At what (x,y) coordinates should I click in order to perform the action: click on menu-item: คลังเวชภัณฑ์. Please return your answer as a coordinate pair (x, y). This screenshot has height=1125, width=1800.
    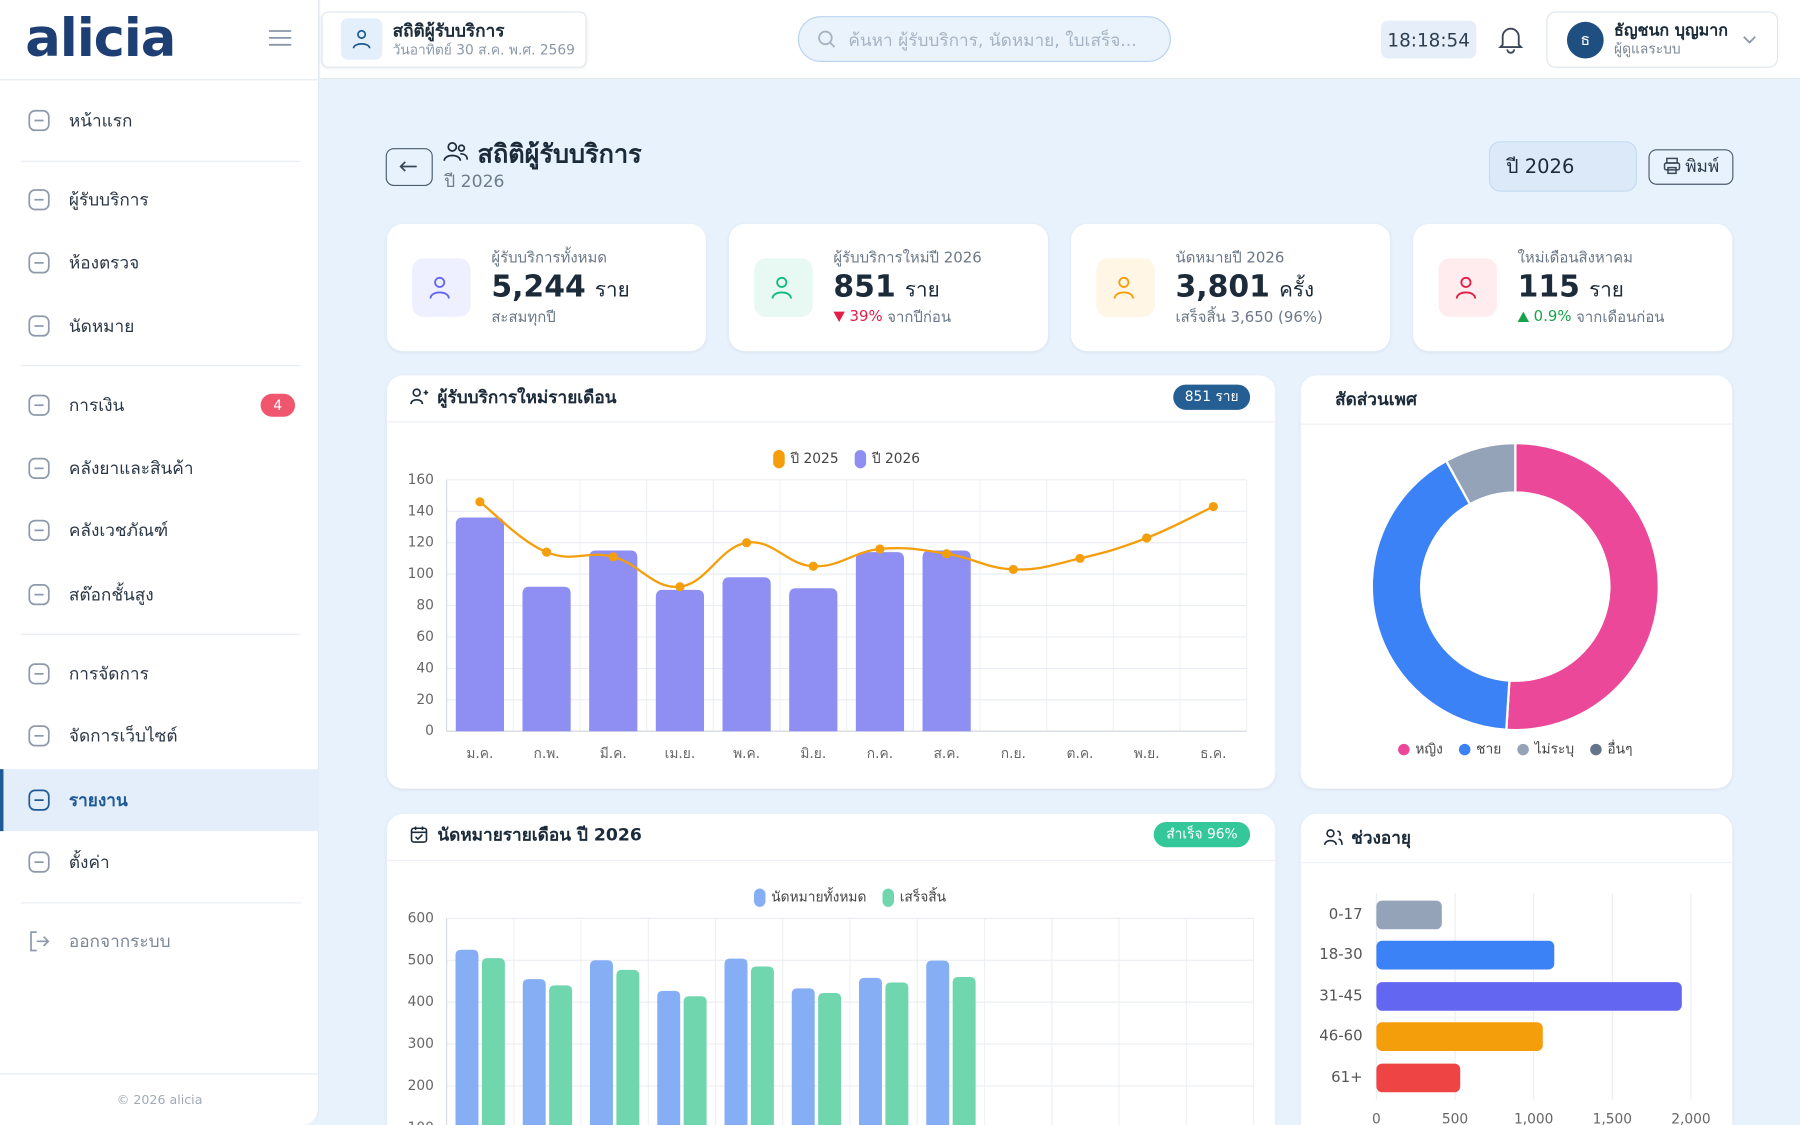
    Looking at the image, I should click on (118, 530).